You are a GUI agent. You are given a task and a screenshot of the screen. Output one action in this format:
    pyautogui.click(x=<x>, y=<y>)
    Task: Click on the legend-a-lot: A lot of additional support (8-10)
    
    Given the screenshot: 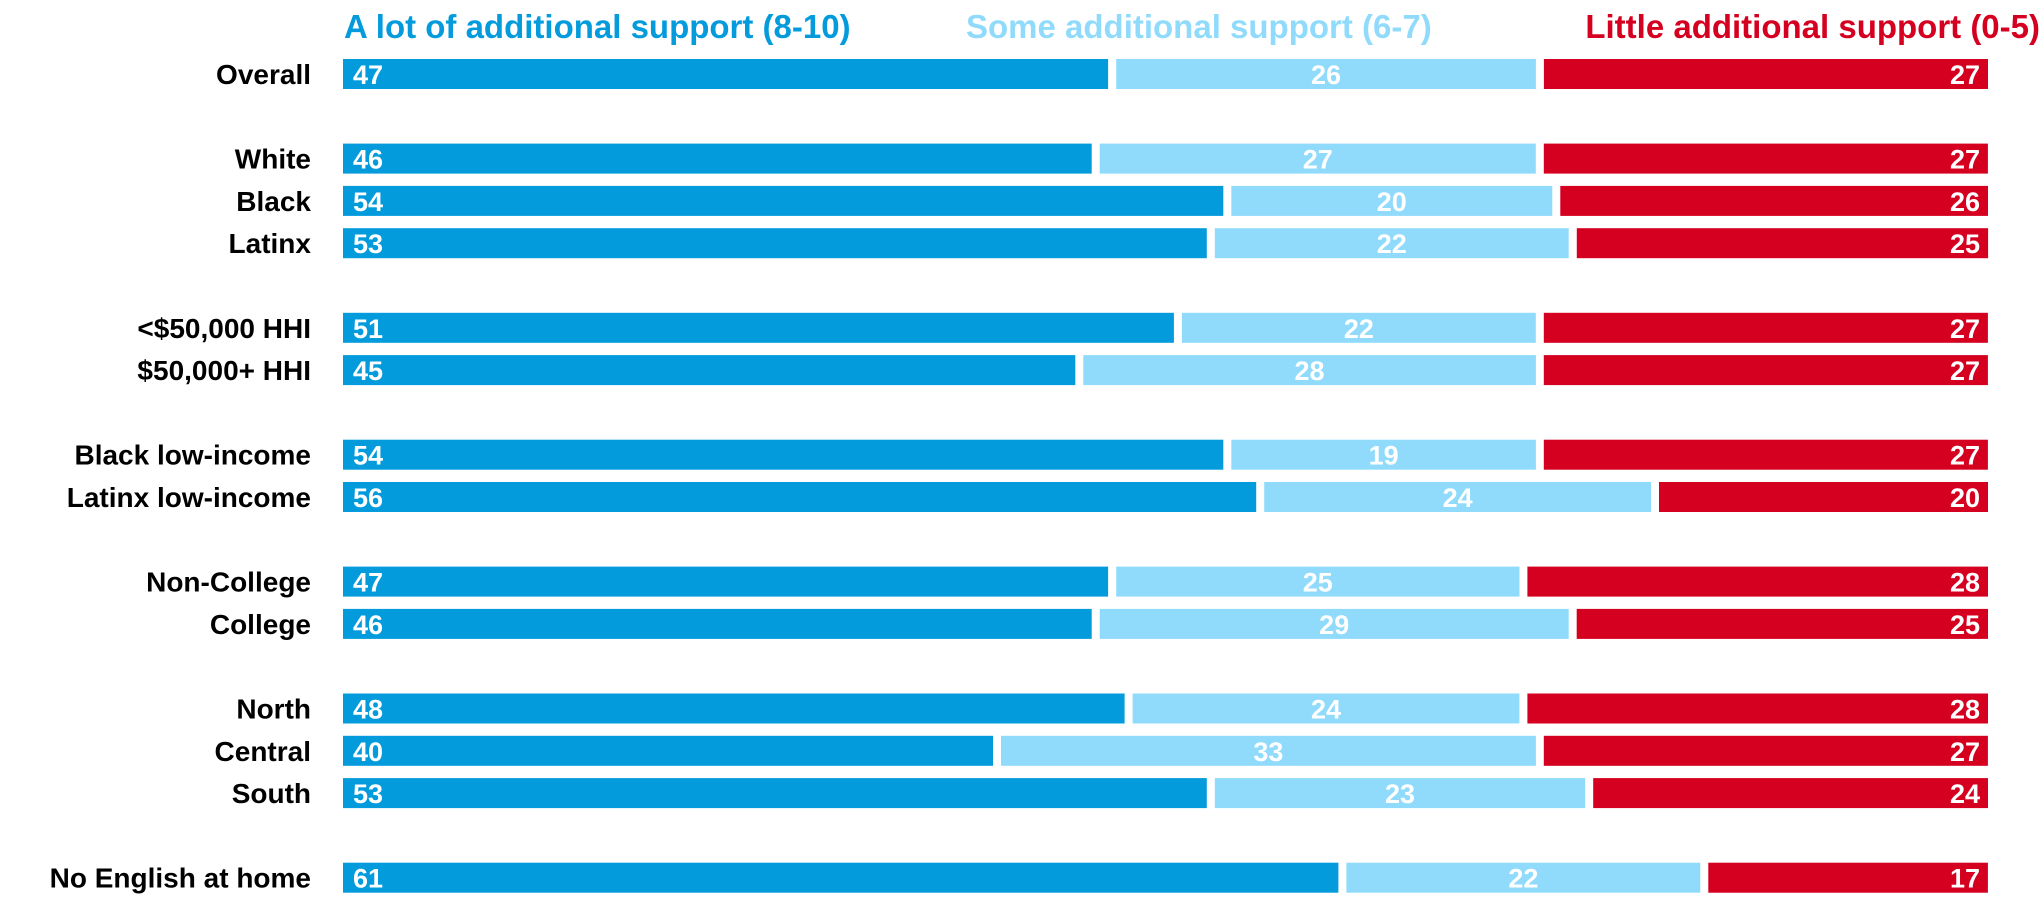 What is the action you would take?
    pyautogui.click(x=597, y=26)
    